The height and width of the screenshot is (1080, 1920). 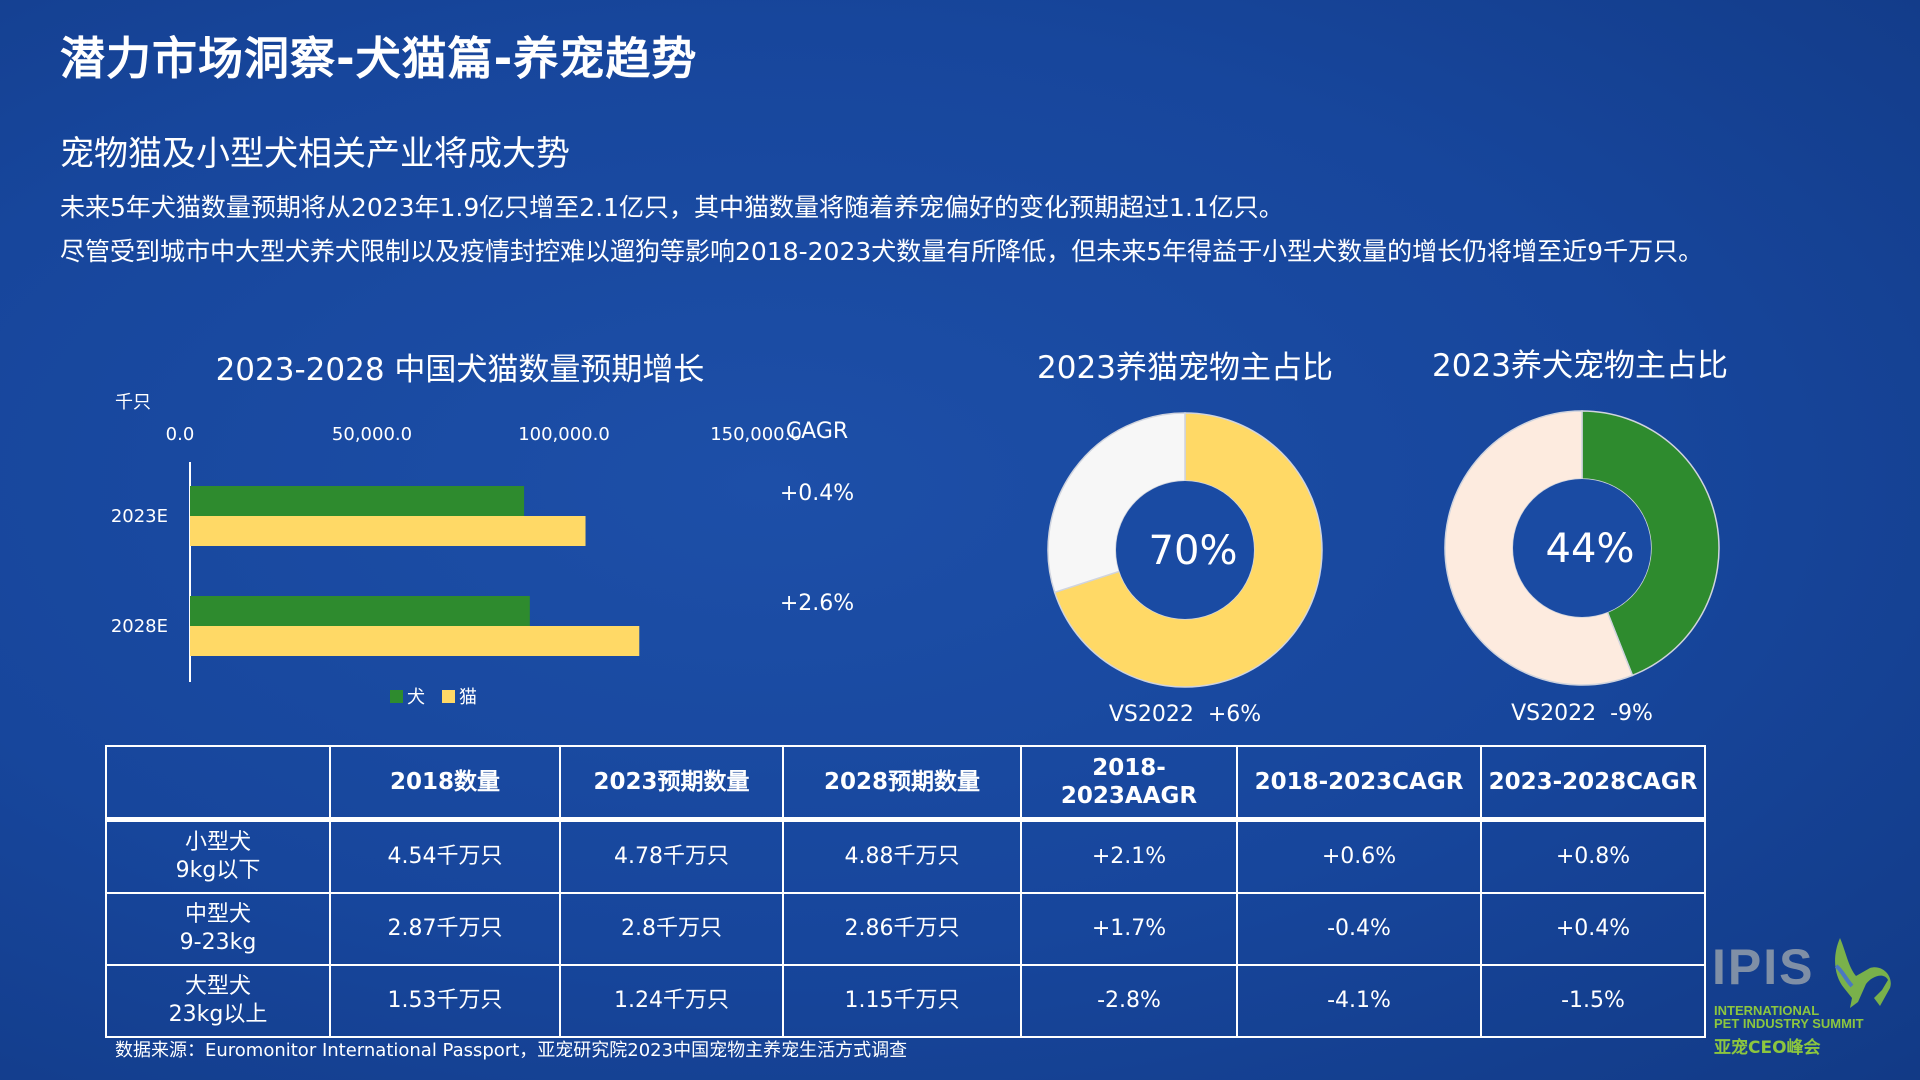 What do you see at coordinates (671, 1001) in the screenshot?
I see `table-cell: 1.24千万只` at bounding box center [671, 1001].